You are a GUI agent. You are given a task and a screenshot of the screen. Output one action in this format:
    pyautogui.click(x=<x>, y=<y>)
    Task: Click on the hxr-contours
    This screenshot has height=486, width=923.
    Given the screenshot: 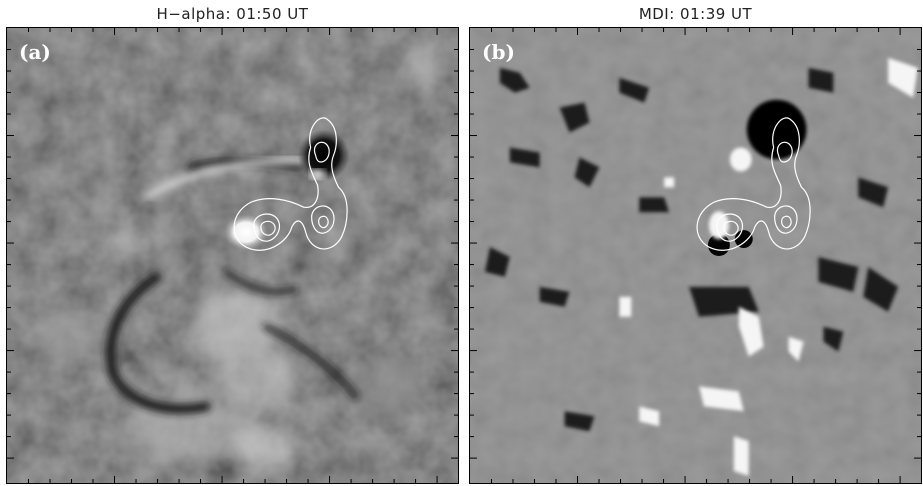 What is the action you would take?
    pyautogui.click(x=290, y=184)
    